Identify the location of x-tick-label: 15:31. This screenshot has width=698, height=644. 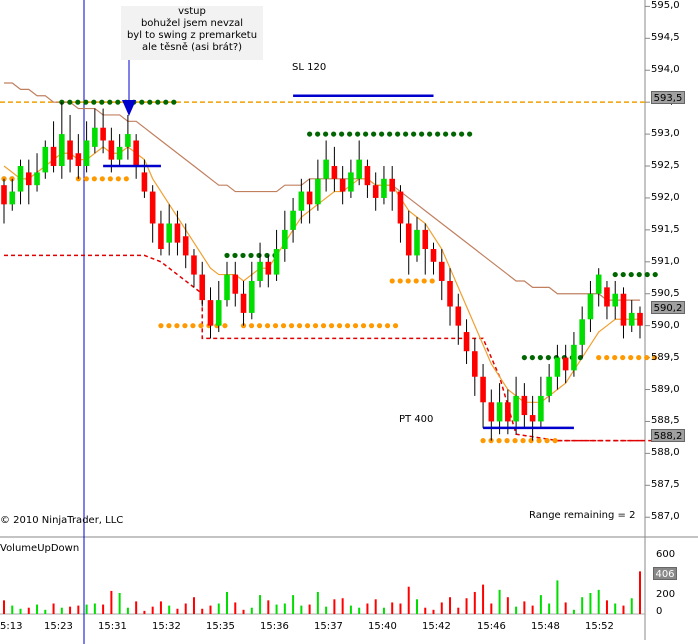
(112, 626).